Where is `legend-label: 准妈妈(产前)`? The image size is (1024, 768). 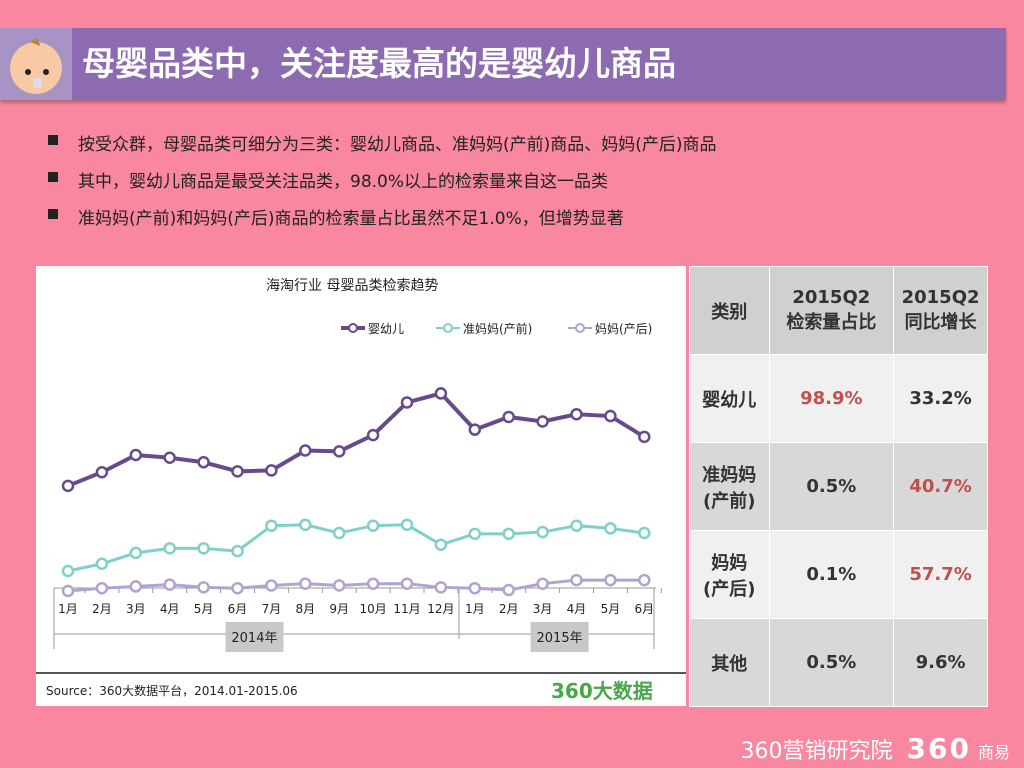
legend-label: 准妈妈(产前) is located at coordinates (497, 328).